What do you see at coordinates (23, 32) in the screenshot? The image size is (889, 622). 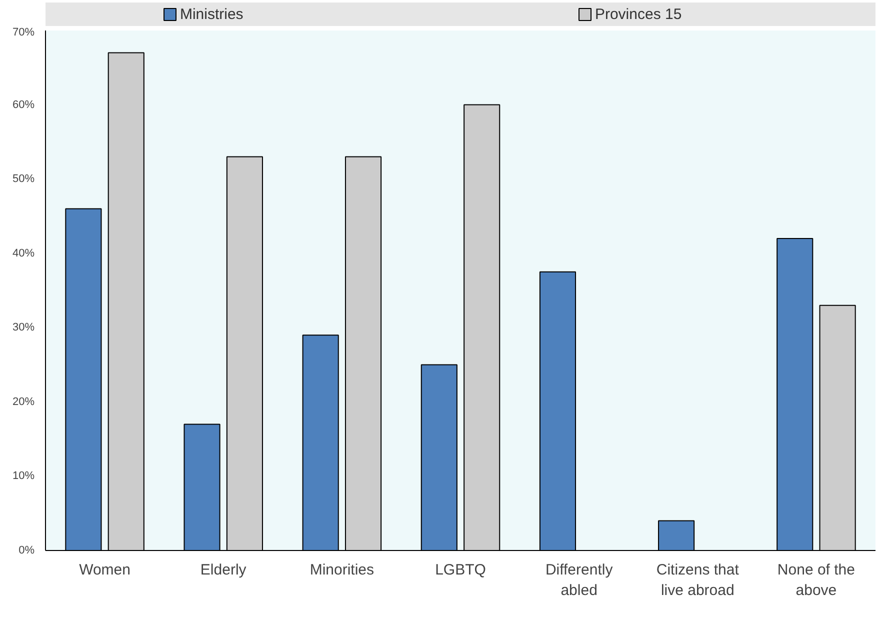 I see `y-tick-label: 70%` at bounding box center [23, 32].